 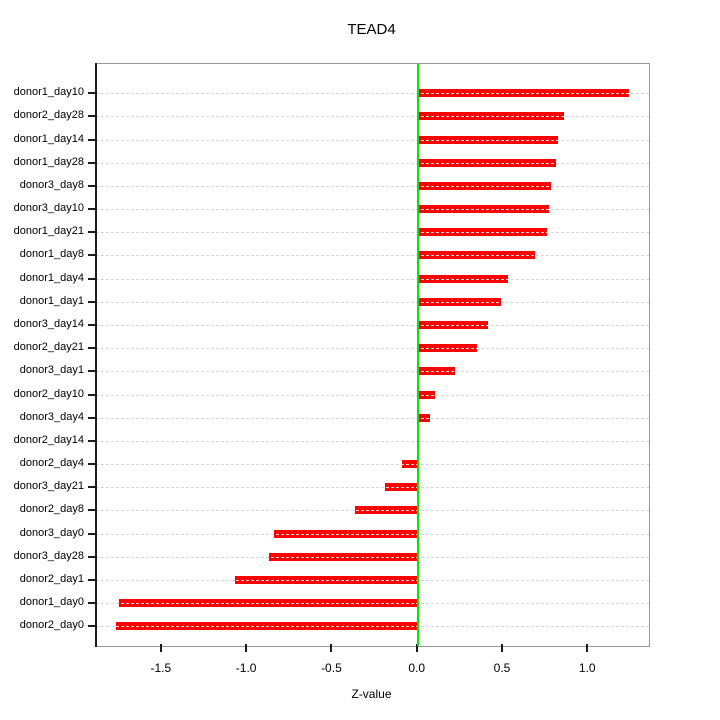 I want to click on y-tick-label: donor3_day0, so click(x=51, y=532).